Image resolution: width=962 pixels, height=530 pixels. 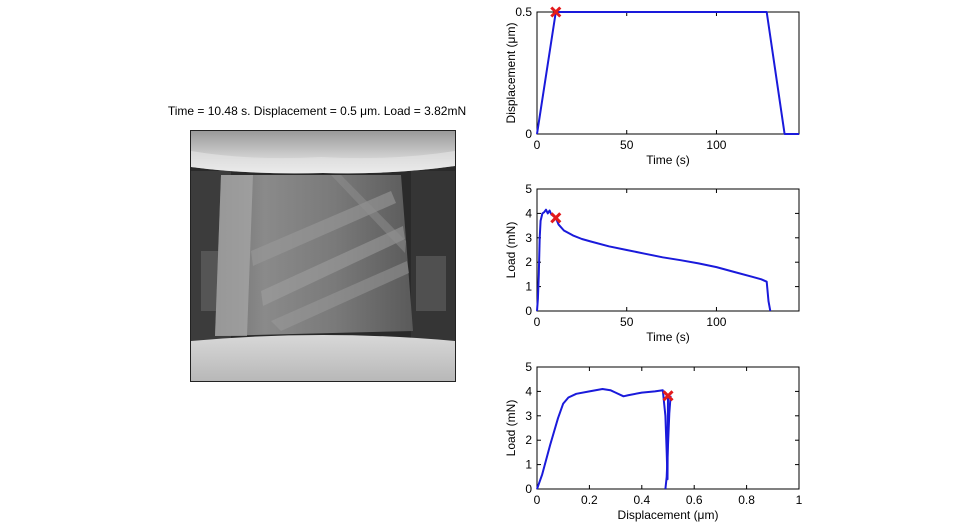 What do you see at coordinates (668, 160) in the screenshot?
I see `displacement-time-xlabel: Time (s)` at bounding box center [668, 160].